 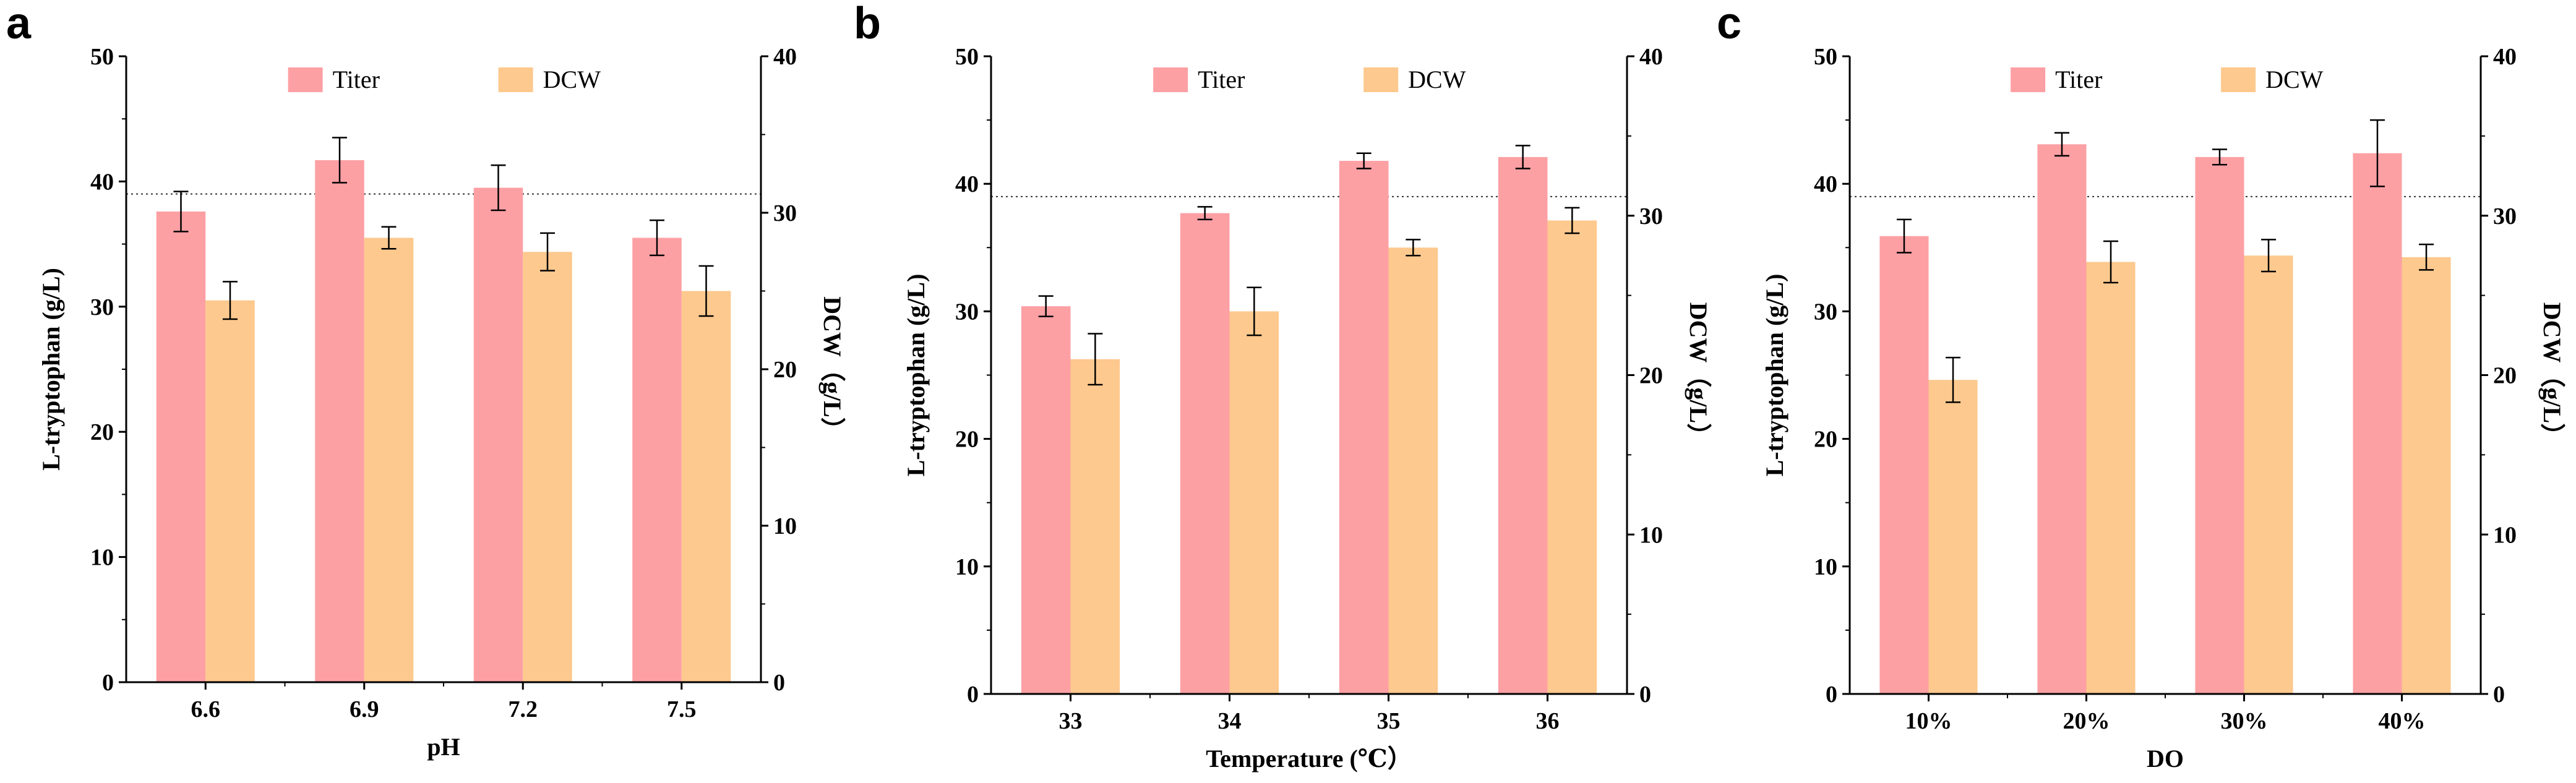 I want to click on x-axis-title: DO, so click(x=2165, y=758).